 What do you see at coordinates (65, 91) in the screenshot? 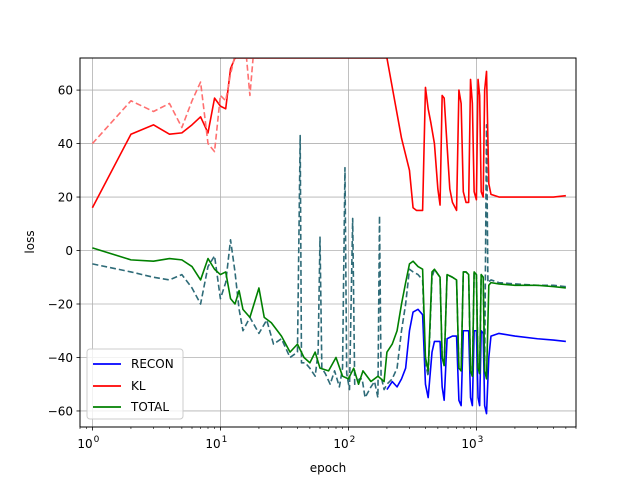
I see `y-tick-label: 60` at bounding box center [65, 91].